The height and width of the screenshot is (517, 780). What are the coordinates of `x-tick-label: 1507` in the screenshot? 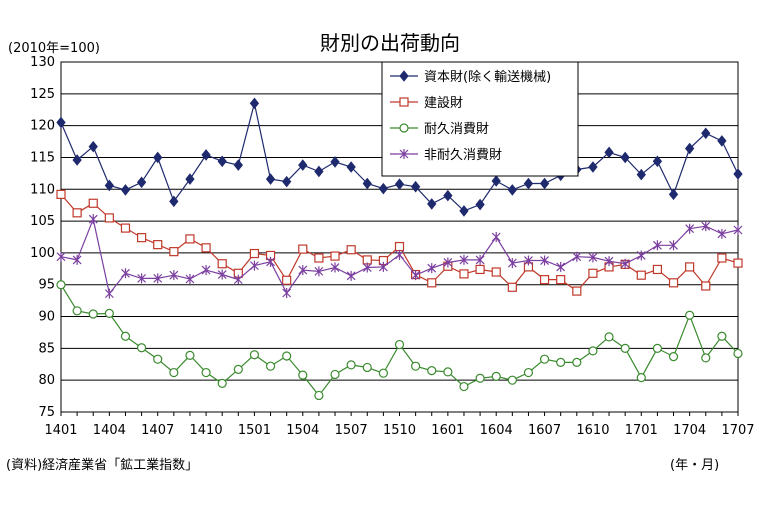 It's located at (351, 430).